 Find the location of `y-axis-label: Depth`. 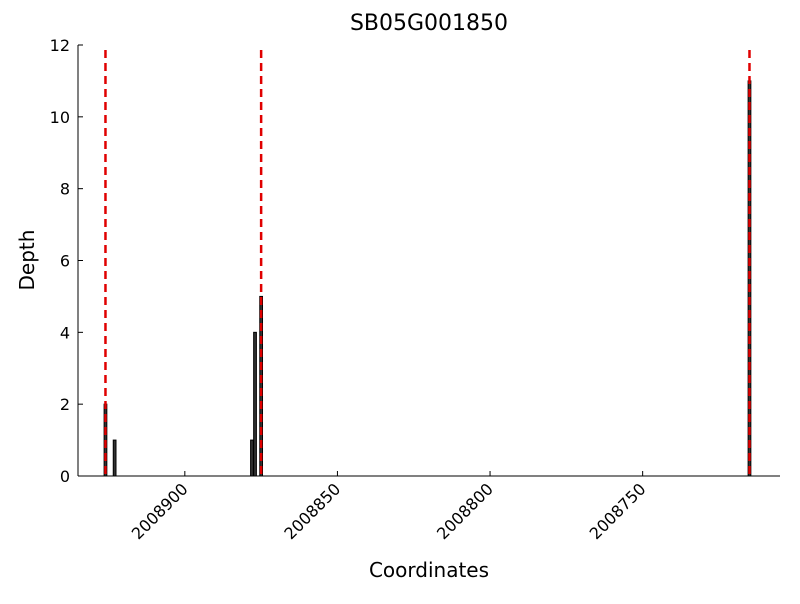

y-axis-label: Depth is located at coordinates (27, 260).